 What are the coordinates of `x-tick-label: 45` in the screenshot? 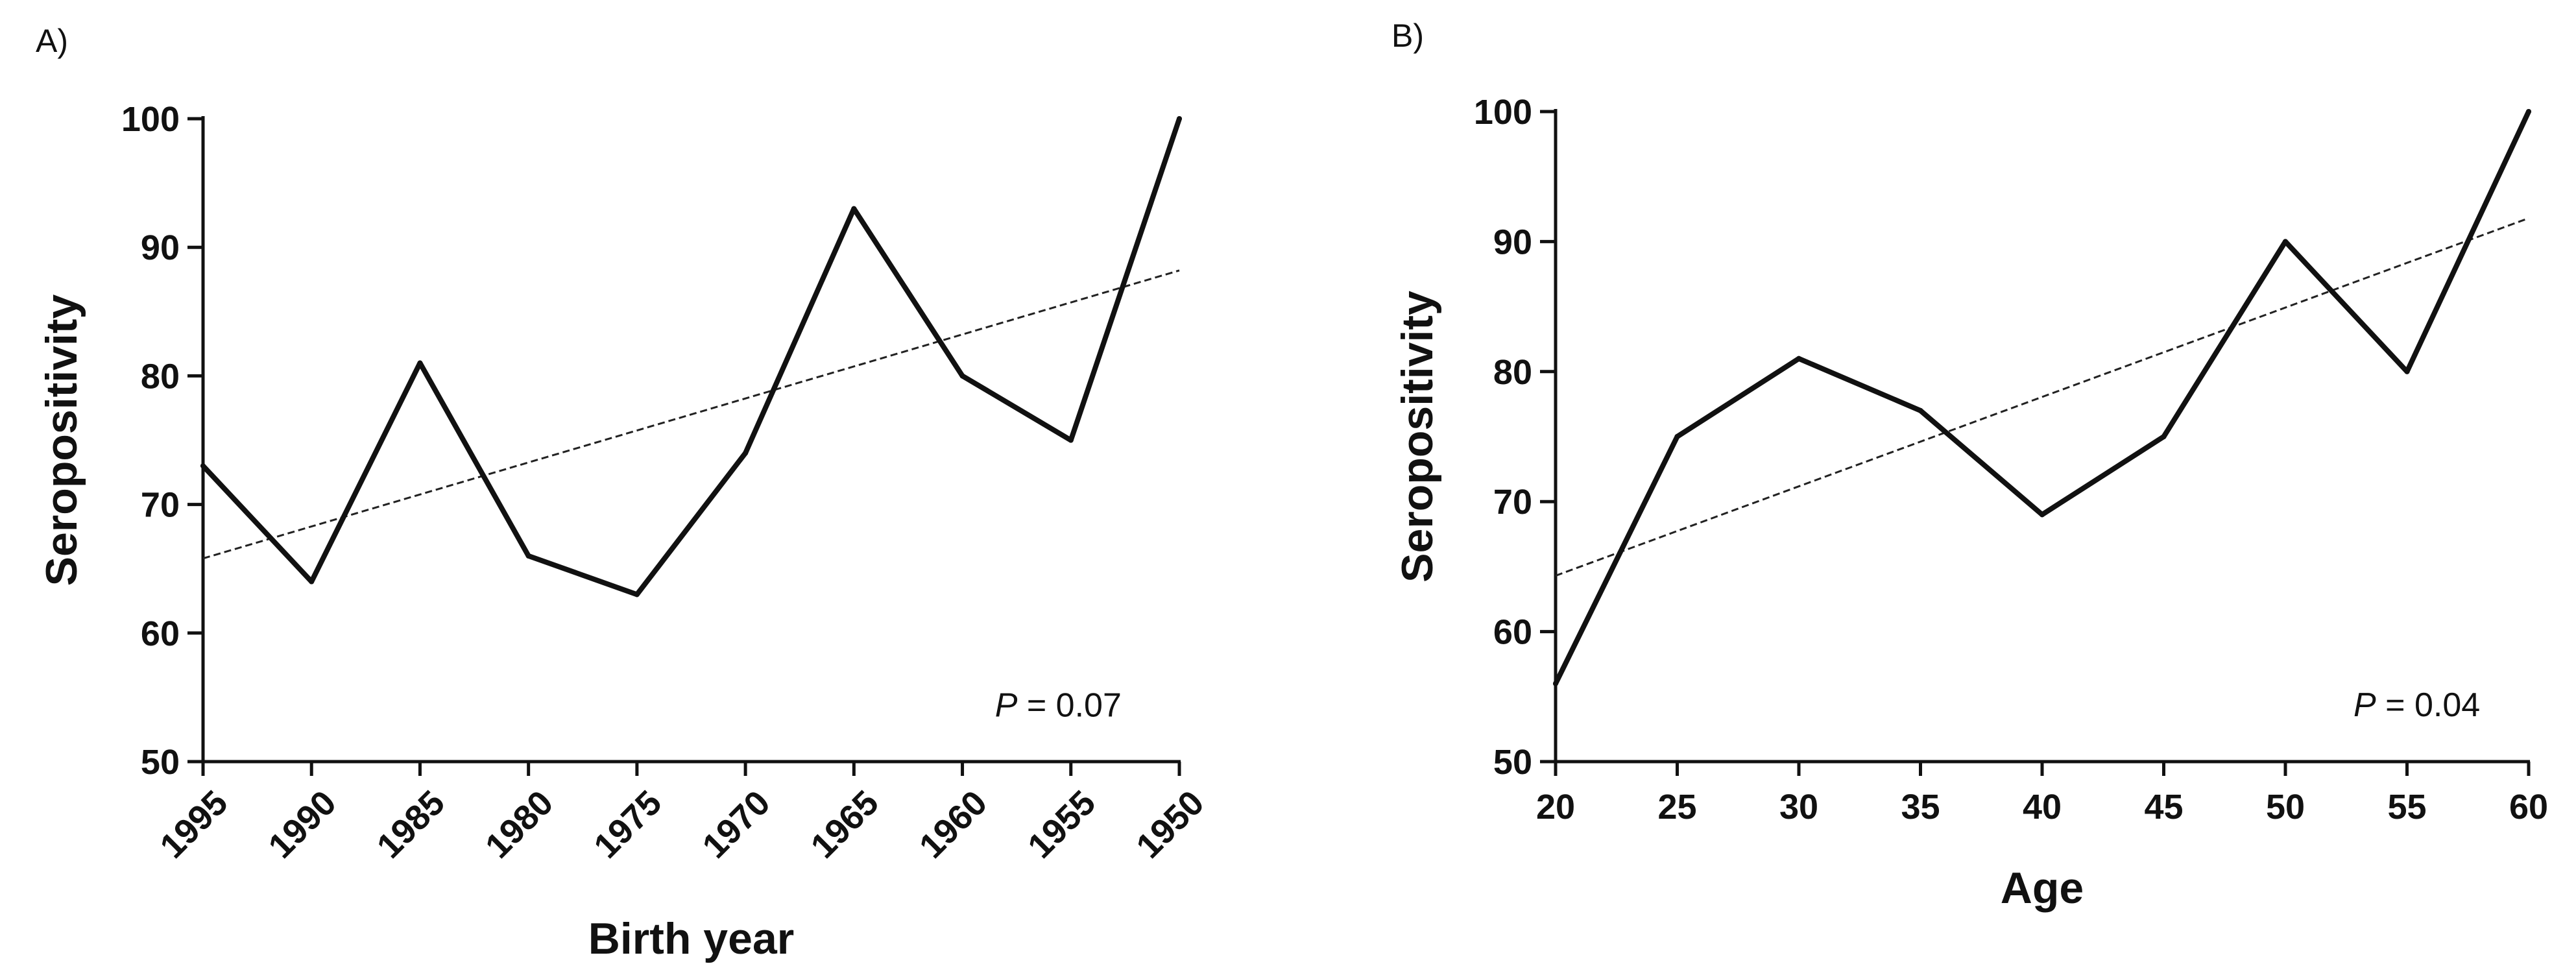 It's located at (2163, 807).